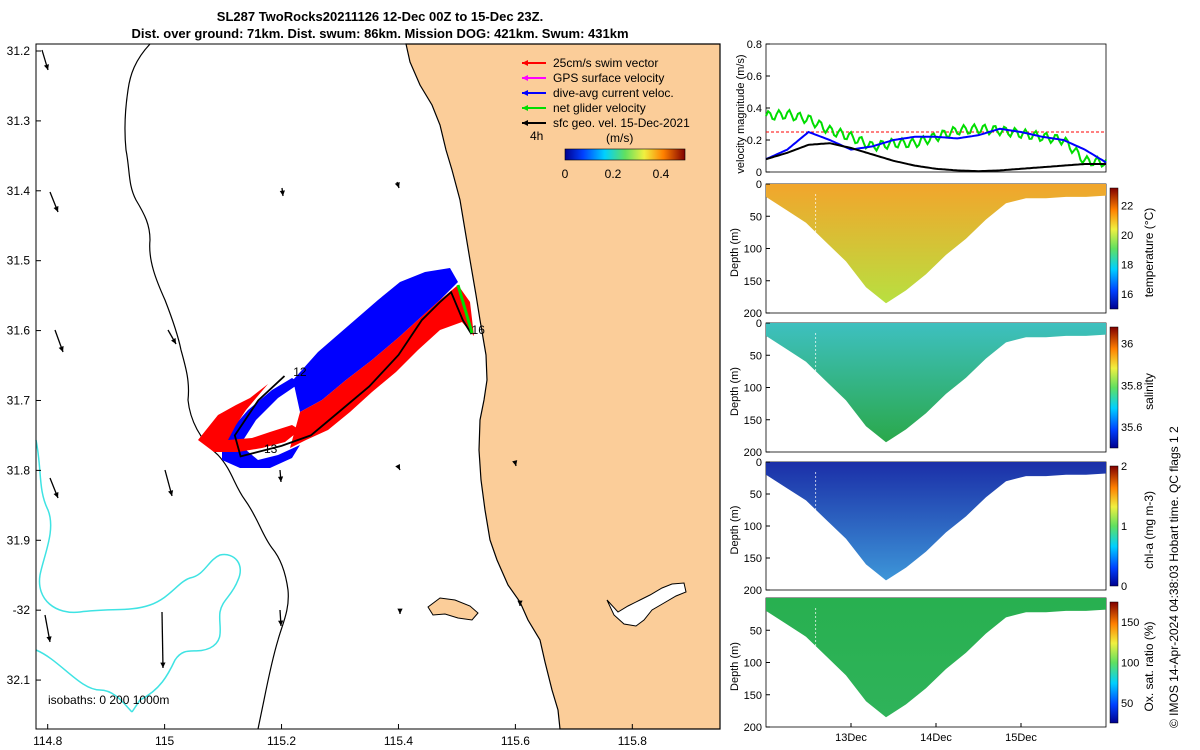  Describe the element at coordinates (162, 640) in the screenshot. I see `sfc-geo-velocity-arrow` at that location.